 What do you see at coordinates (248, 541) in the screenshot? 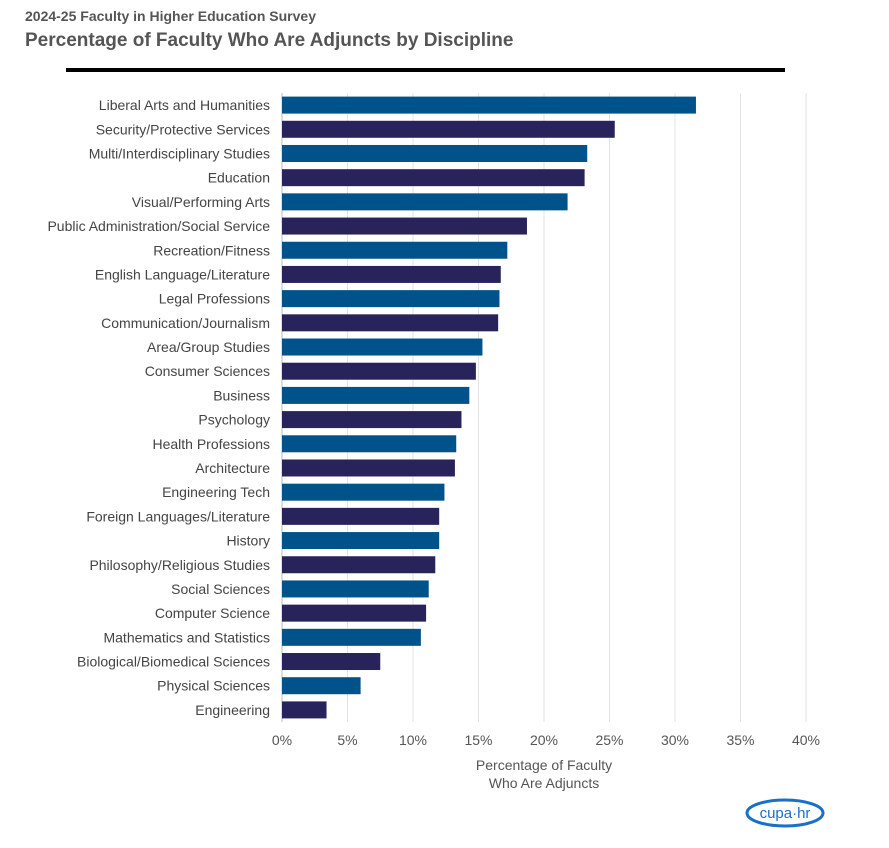
I see `category-label: History` at bounding box center [248, 541].